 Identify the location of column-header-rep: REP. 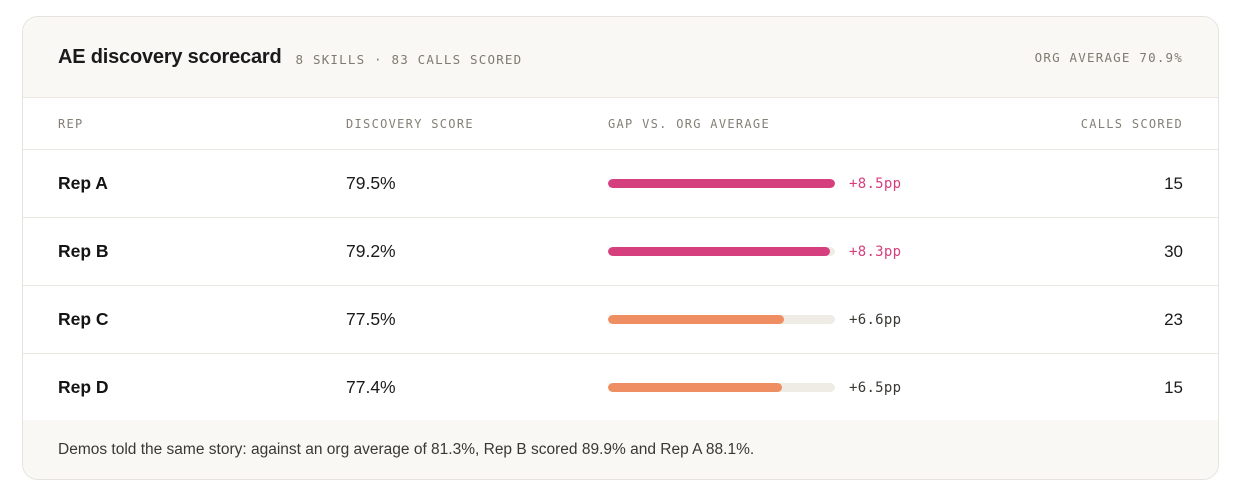
(71, 124).